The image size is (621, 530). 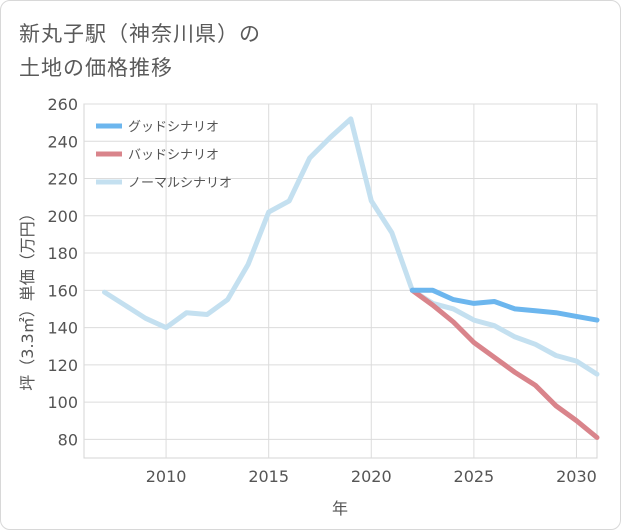 What do you see at coordinates (140, 34) in the screenshot?
I see `chart-title-line-1: 新丸子駅（神奈川県）の` at bounding box center [140, 34].